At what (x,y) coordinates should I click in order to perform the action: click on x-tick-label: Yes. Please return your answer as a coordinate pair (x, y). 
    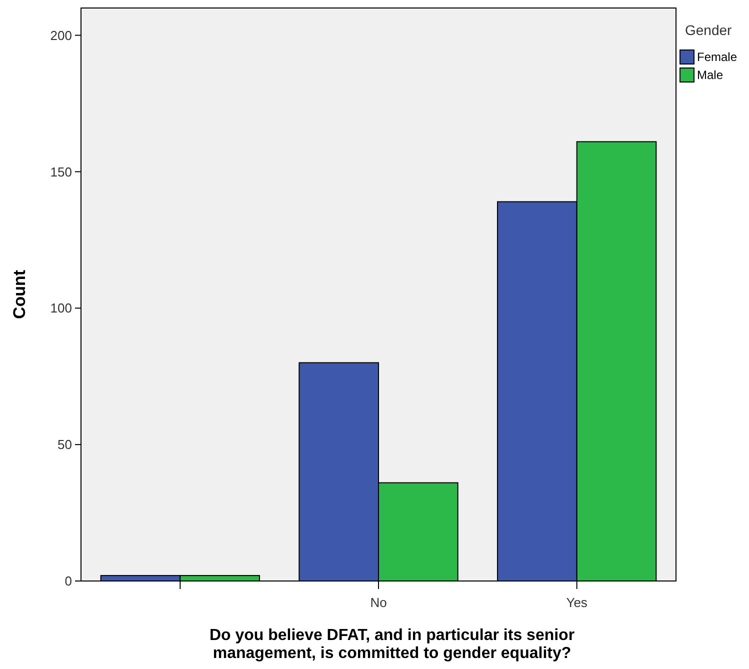
    Looking at the image, I should click on (577, 602).